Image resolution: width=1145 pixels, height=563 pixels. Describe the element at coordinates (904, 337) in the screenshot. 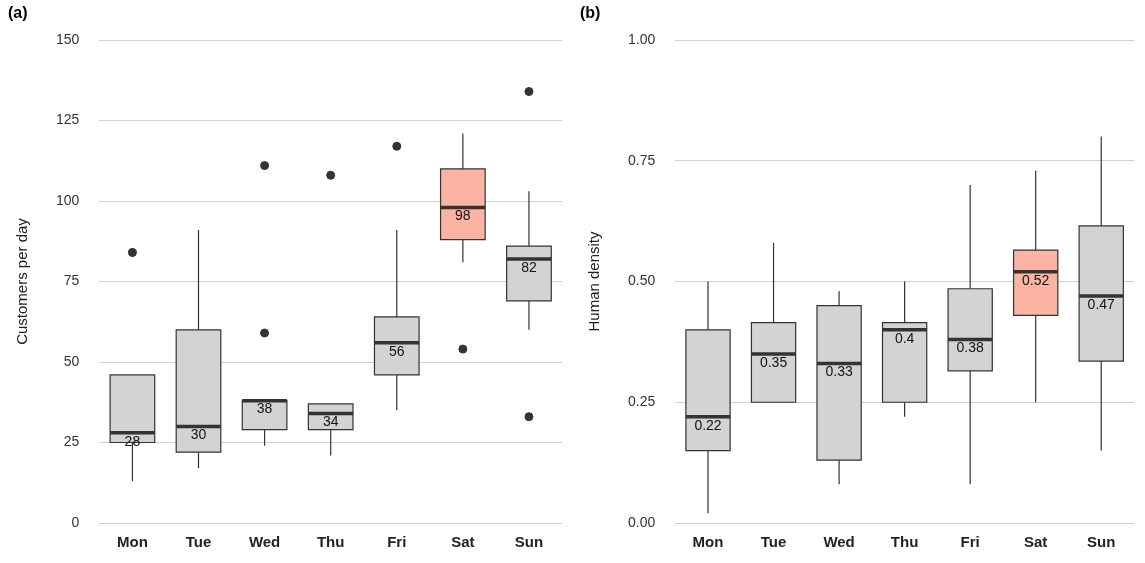

I see `annotation: 0.4` at that location.